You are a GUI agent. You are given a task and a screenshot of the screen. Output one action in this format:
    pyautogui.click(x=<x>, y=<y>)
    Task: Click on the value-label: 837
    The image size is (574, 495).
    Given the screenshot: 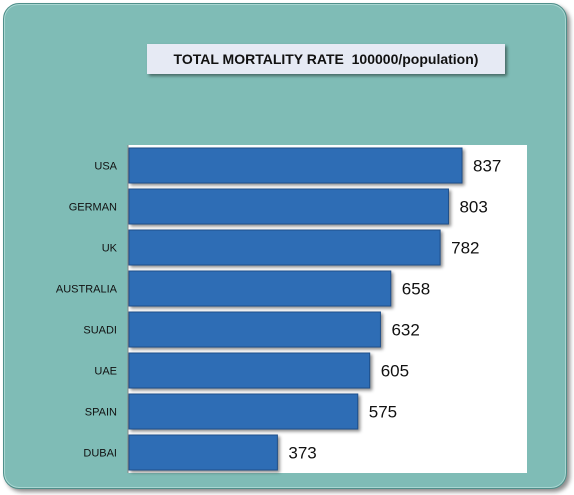 What is the action you would take?
    pyautogui.click(x=487, y=166)
    